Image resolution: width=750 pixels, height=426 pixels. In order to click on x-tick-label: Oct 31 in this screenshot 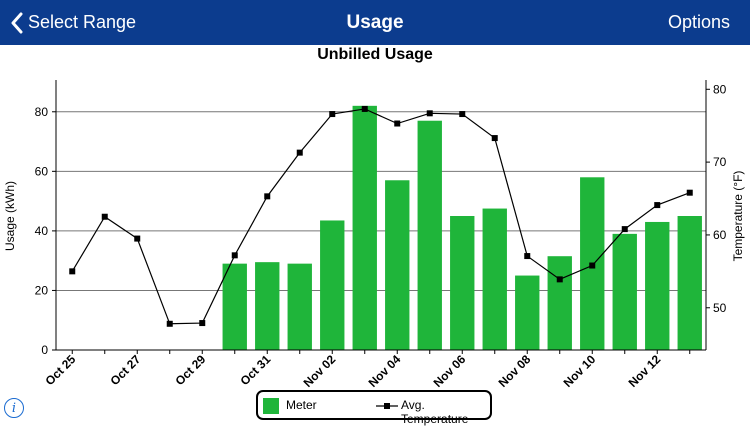, I will do `click(256, 370)`.